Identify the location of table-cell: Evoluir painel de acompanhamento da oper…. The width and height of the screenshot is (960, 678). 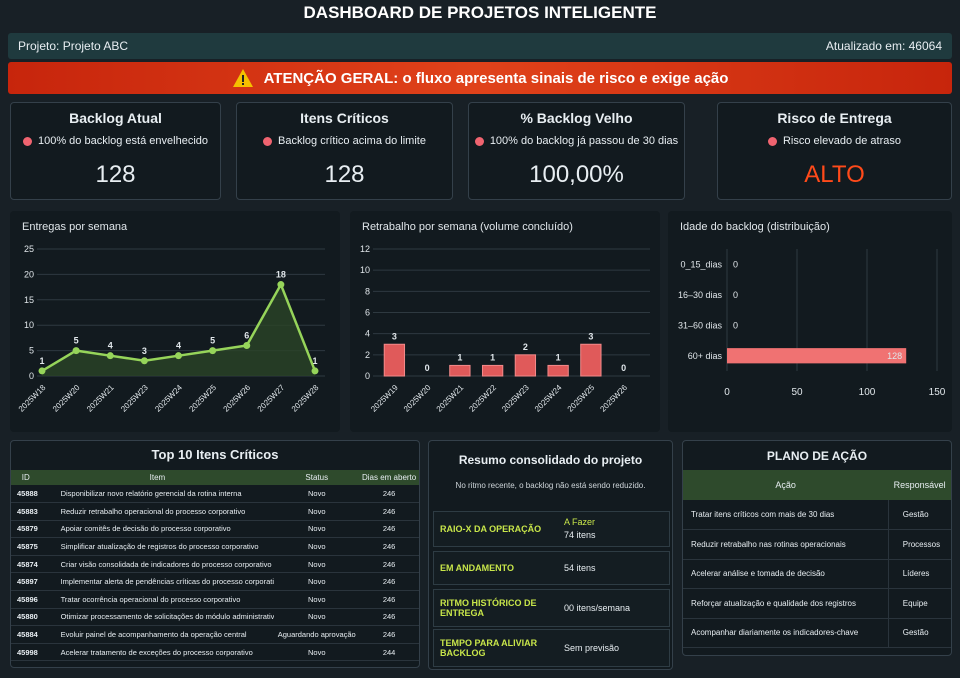
(157, 634).